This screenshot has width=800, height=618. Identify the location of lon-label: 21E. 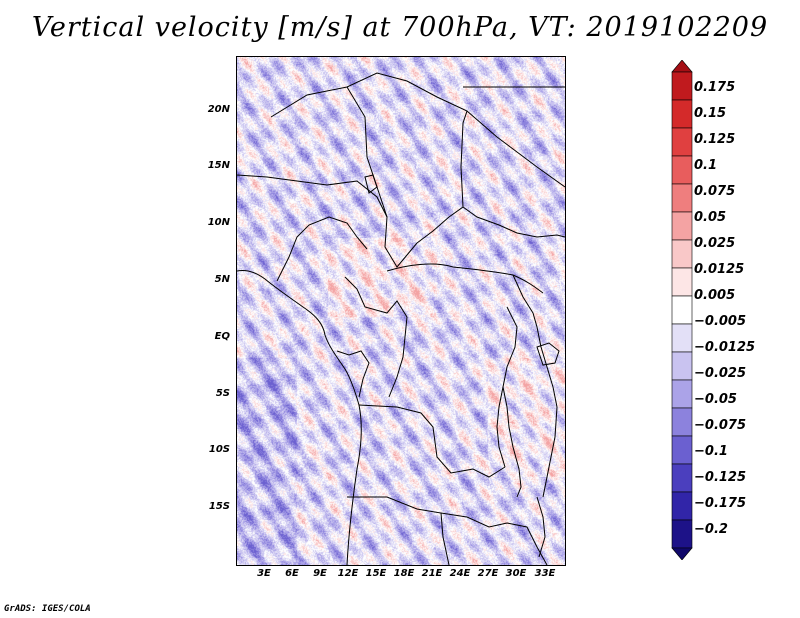
(432, 573).